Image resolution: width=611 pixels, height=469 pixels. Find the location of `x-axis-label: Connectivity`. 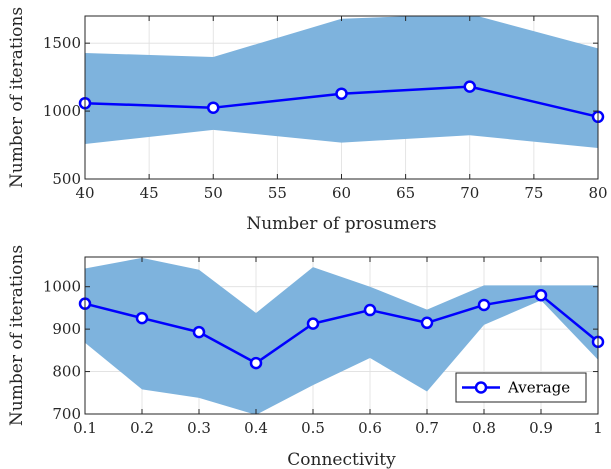

x-axis-label: Connectivity is located at coordinates (341, 459).